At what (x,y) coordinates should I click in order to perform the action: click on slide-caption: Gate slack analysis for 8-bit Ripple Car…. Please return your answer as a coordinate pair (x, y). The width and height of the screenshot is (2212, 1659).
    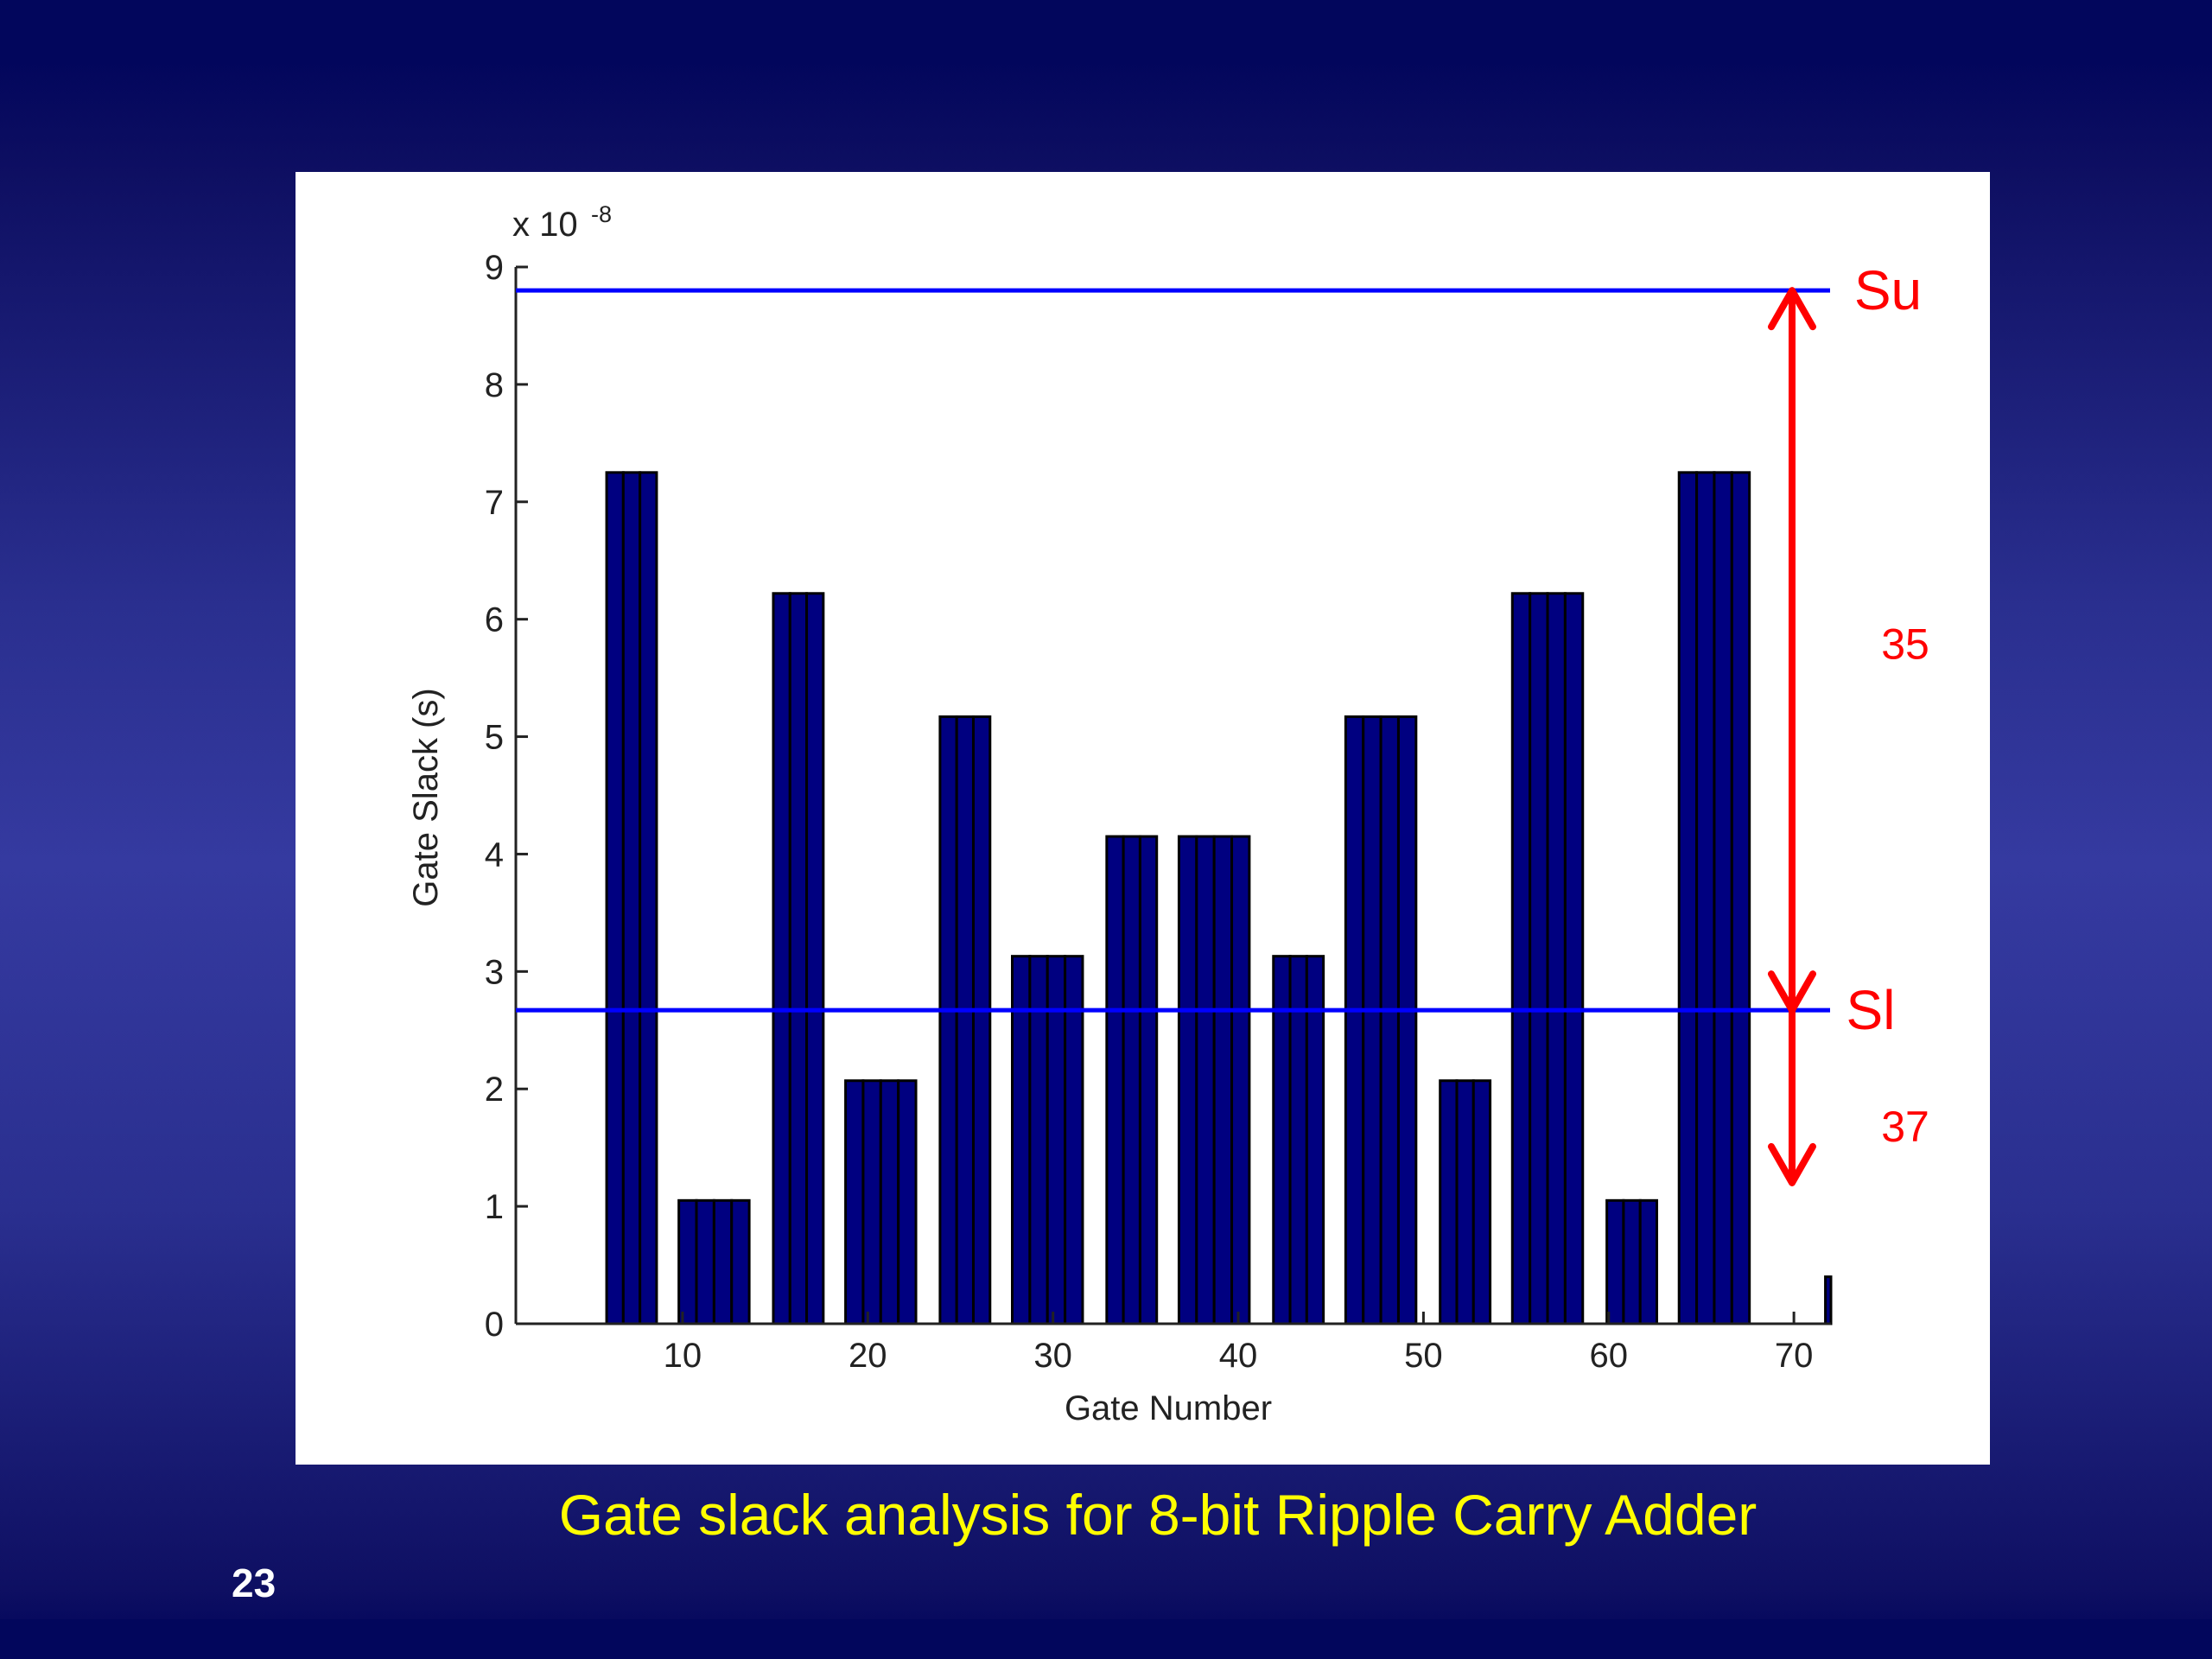
    Looking at the image, I should click on (1158, 1515).